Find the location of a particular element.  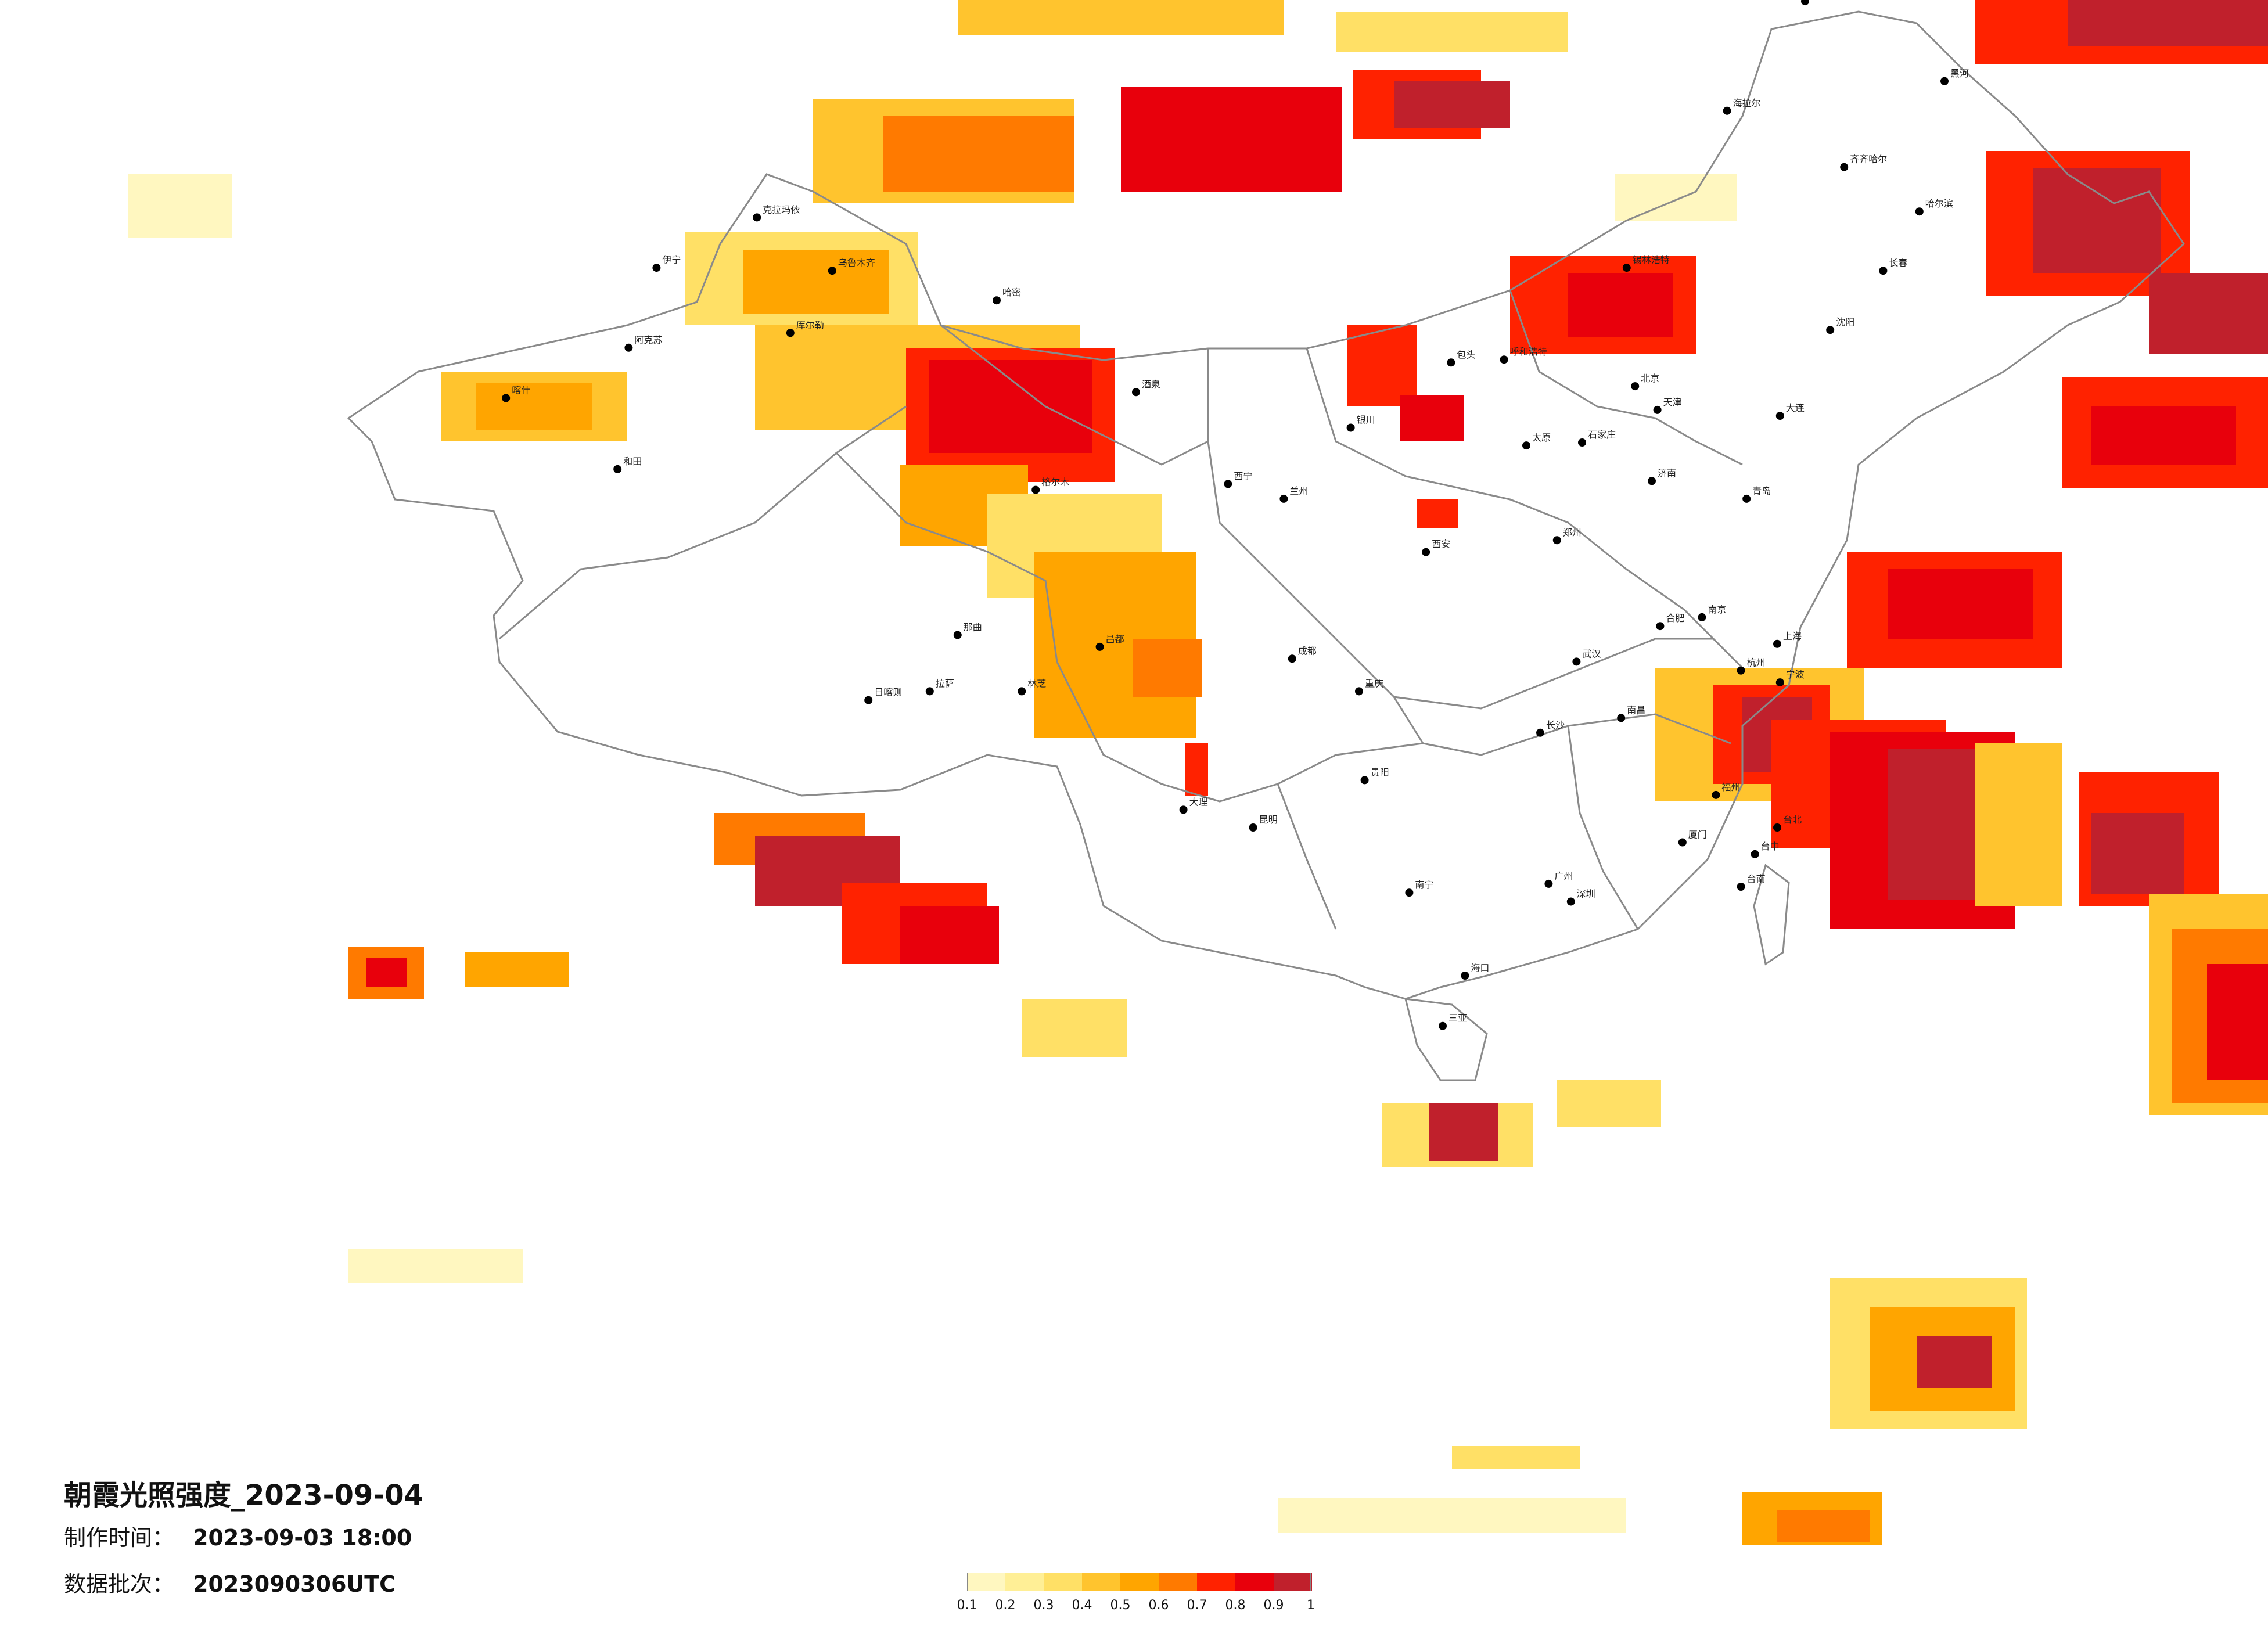

city-33: 太原 is located at coordinates (1536, 441).